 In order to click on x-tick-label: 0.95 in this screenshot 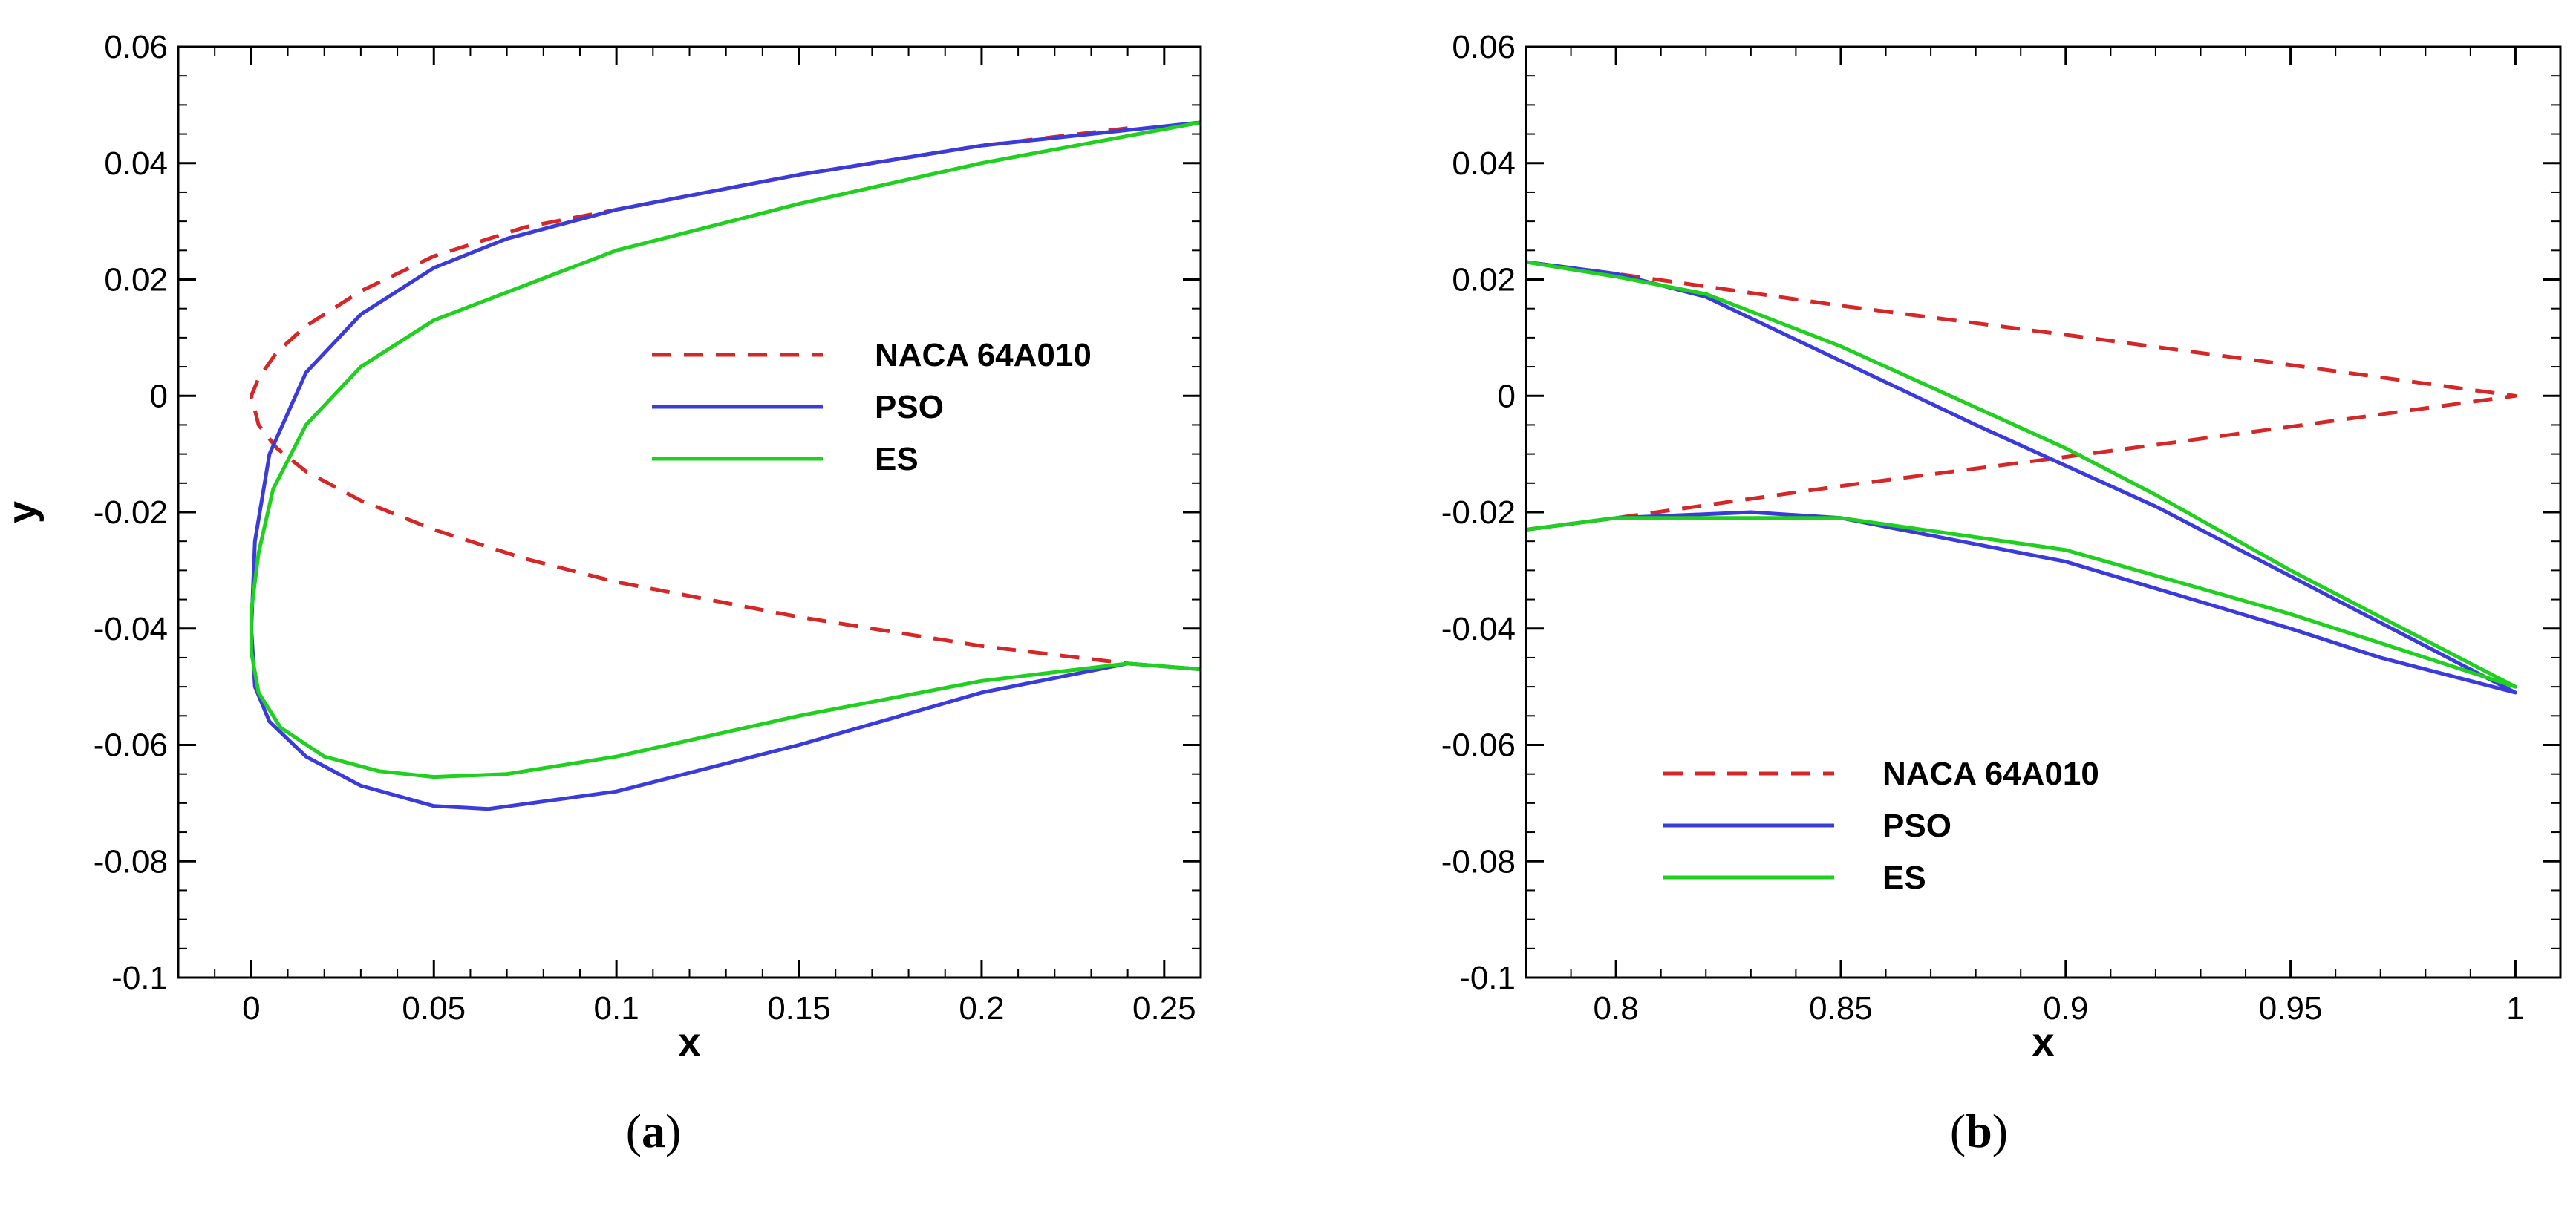, I will do `click(2291, 1008)`.